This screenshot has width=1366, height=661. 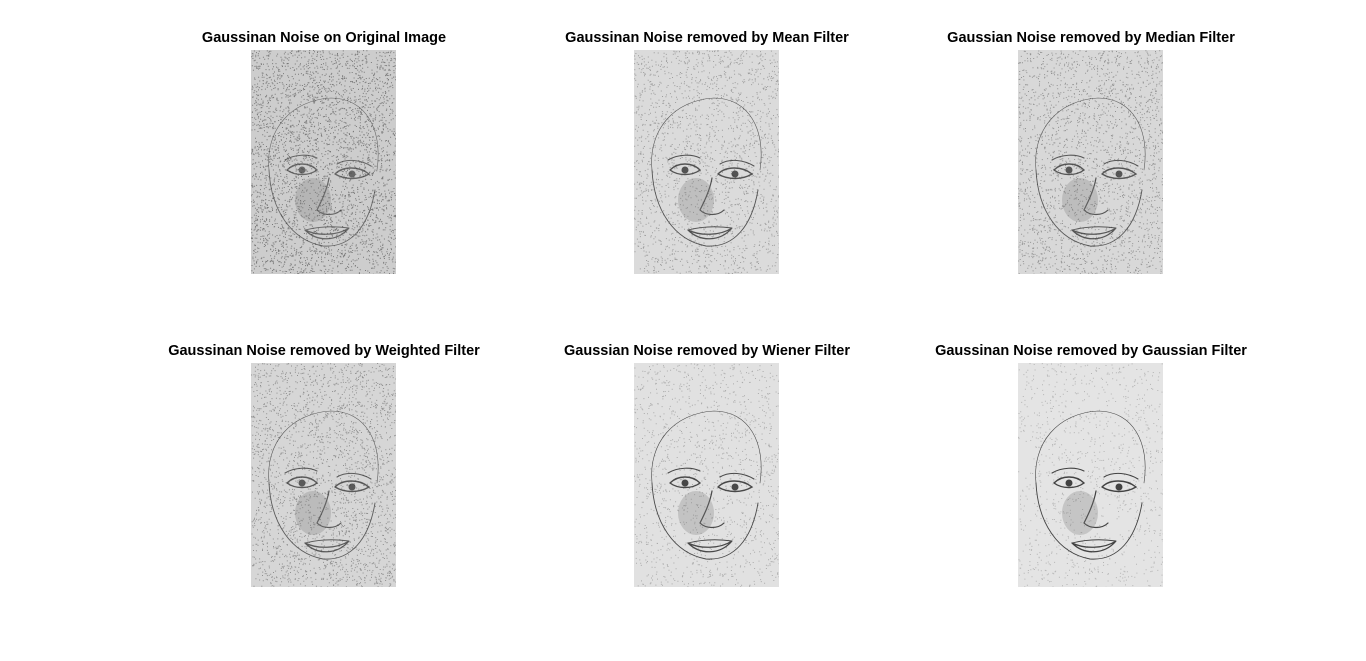 I want to click on panel-title: Gaussinan Noise on Original Image, so click(x=324, y=38).